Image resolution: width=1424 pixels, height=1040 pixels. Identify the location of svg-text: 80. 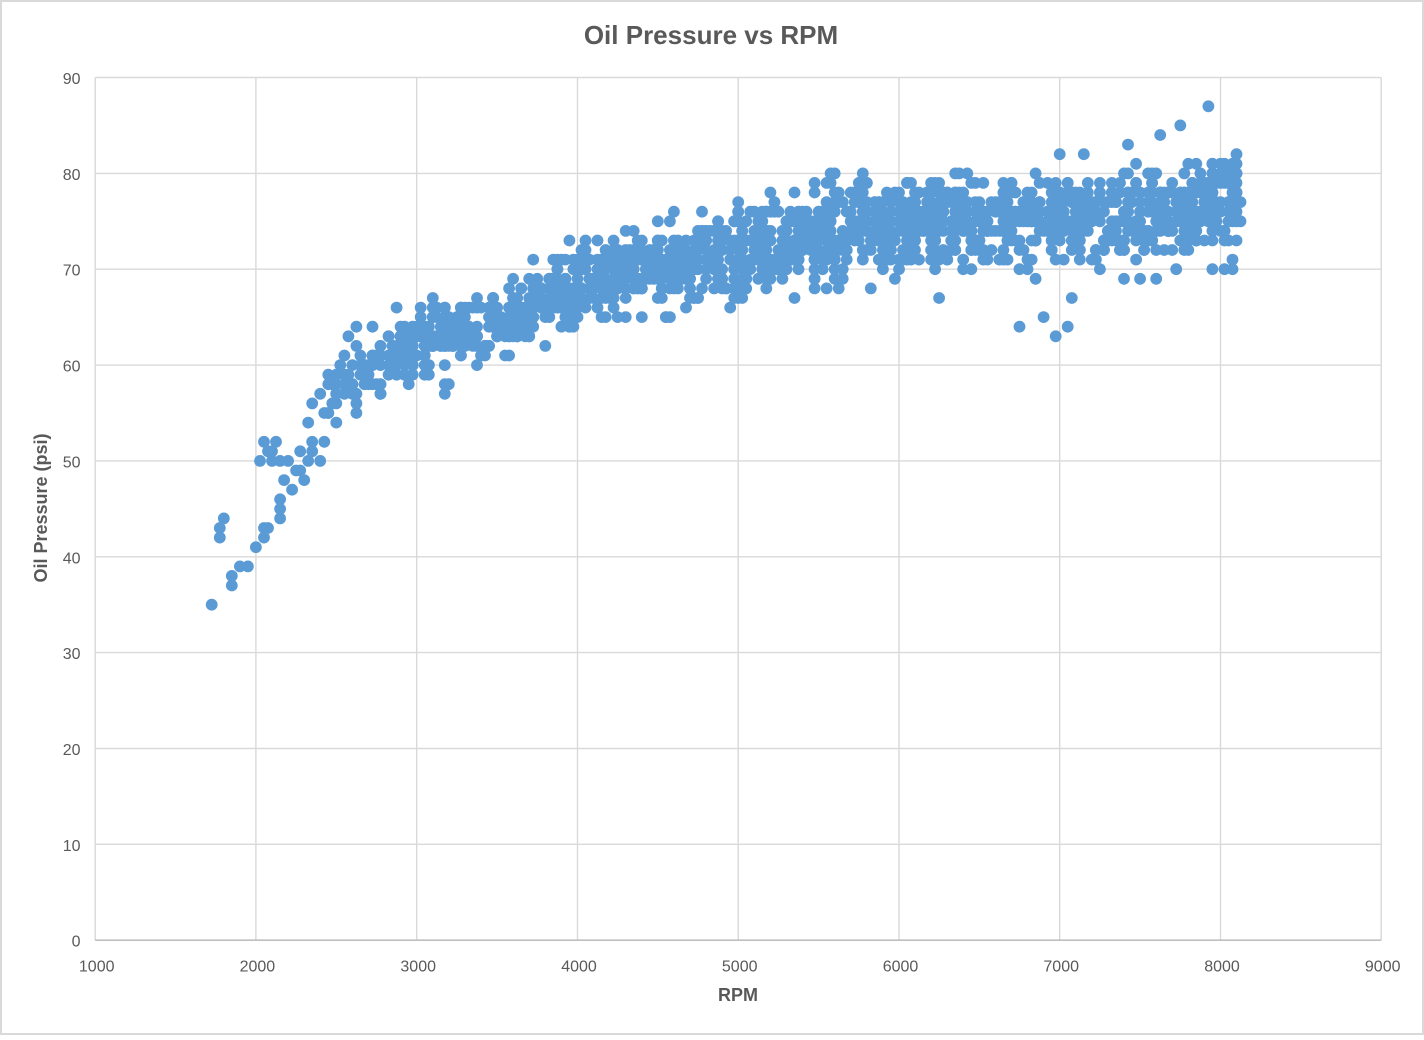
(72, 175).